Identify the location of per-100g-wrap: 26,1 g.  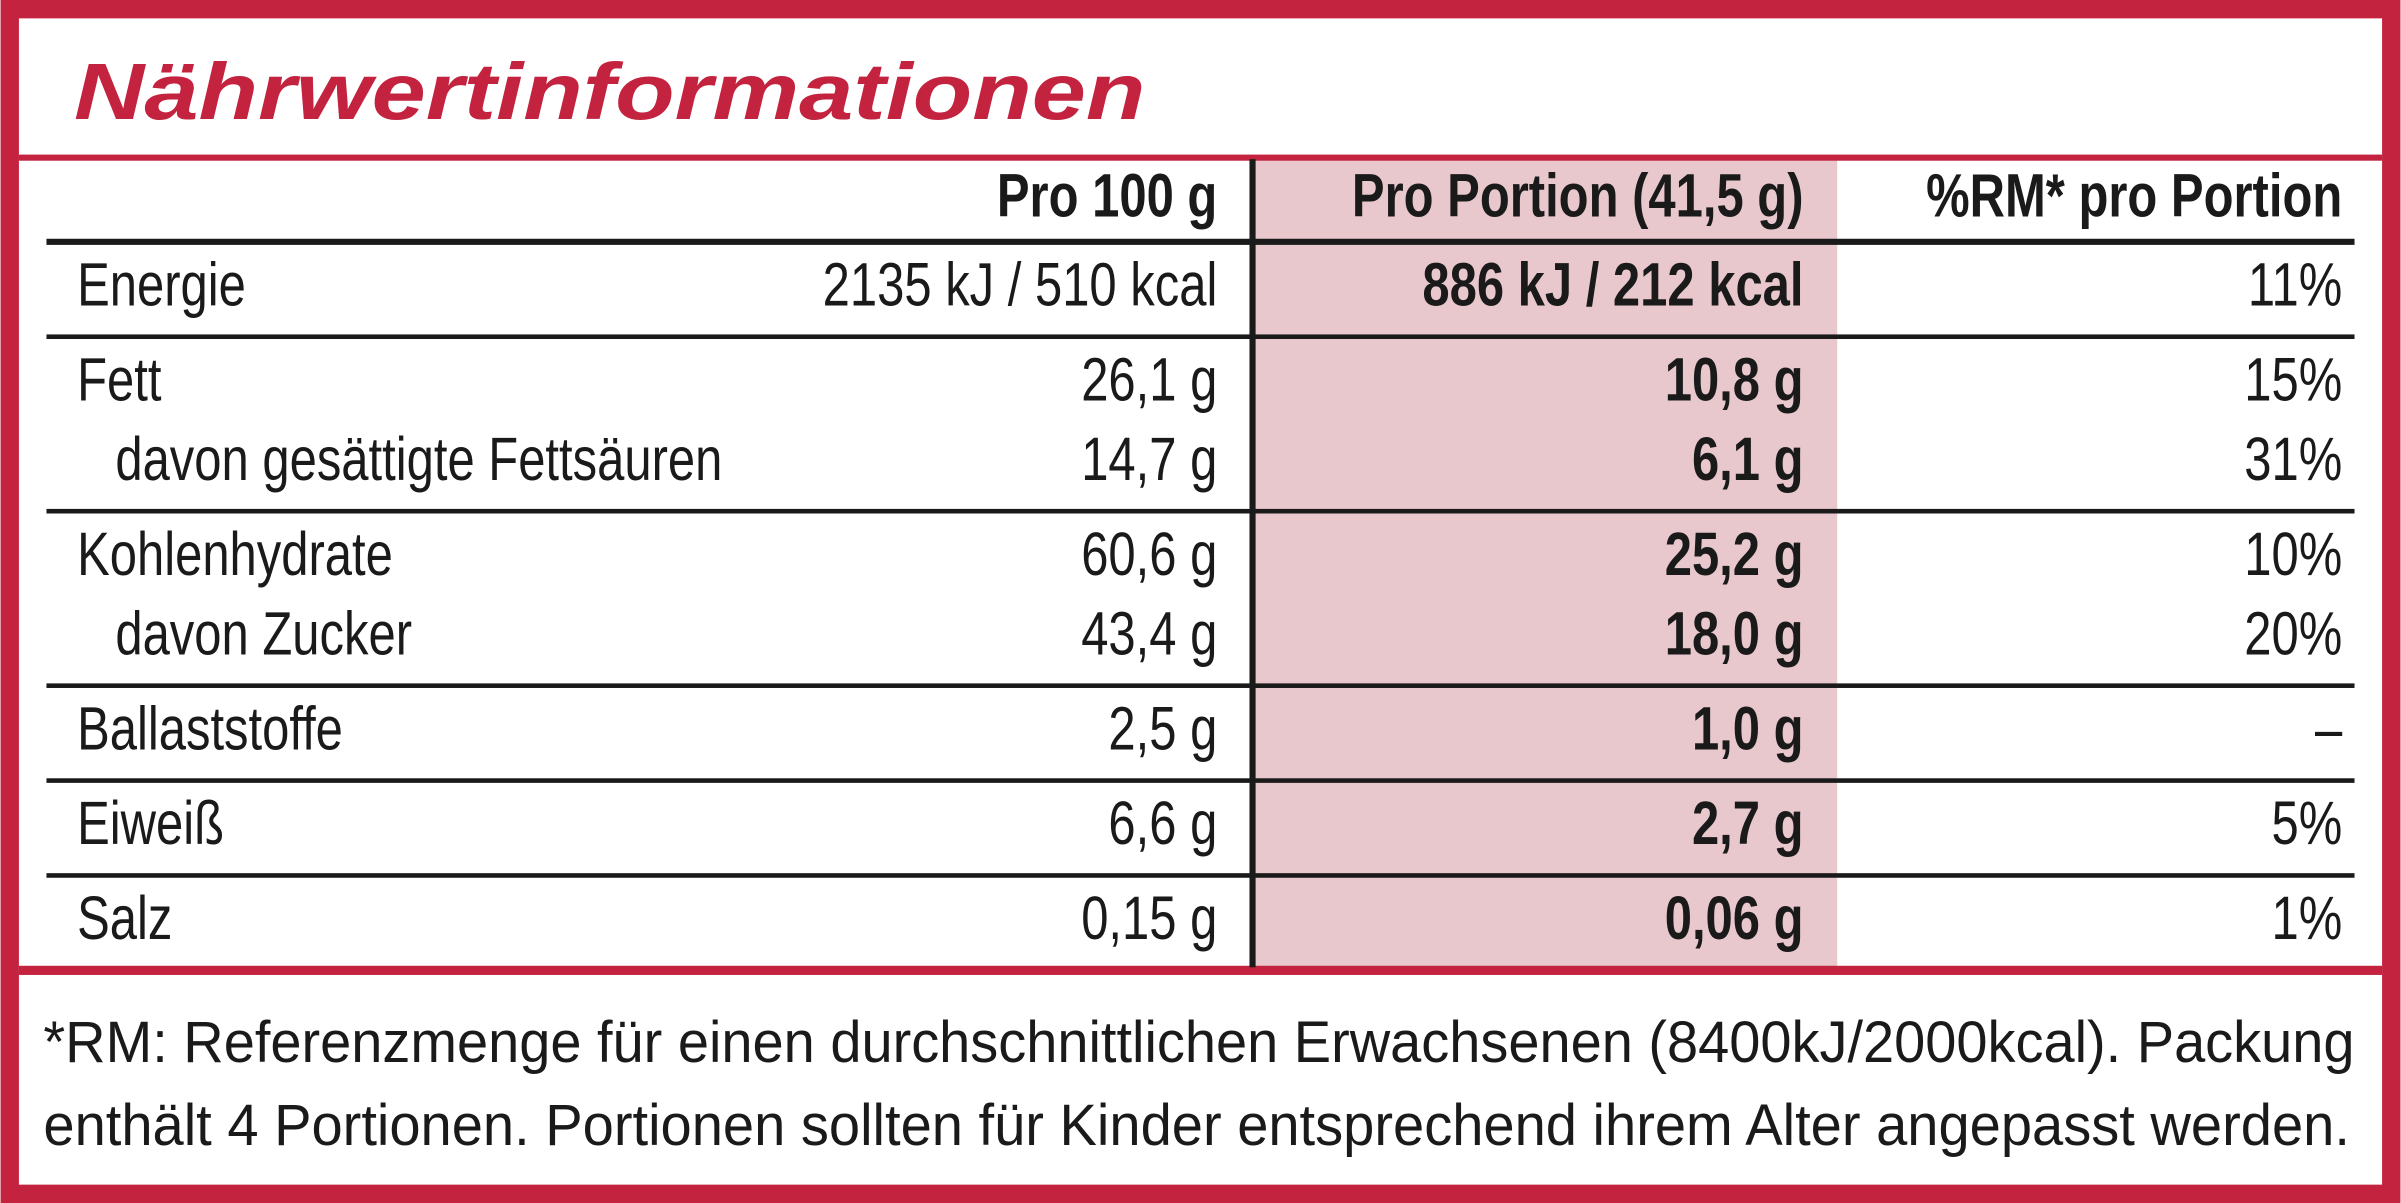
(1149, 379).